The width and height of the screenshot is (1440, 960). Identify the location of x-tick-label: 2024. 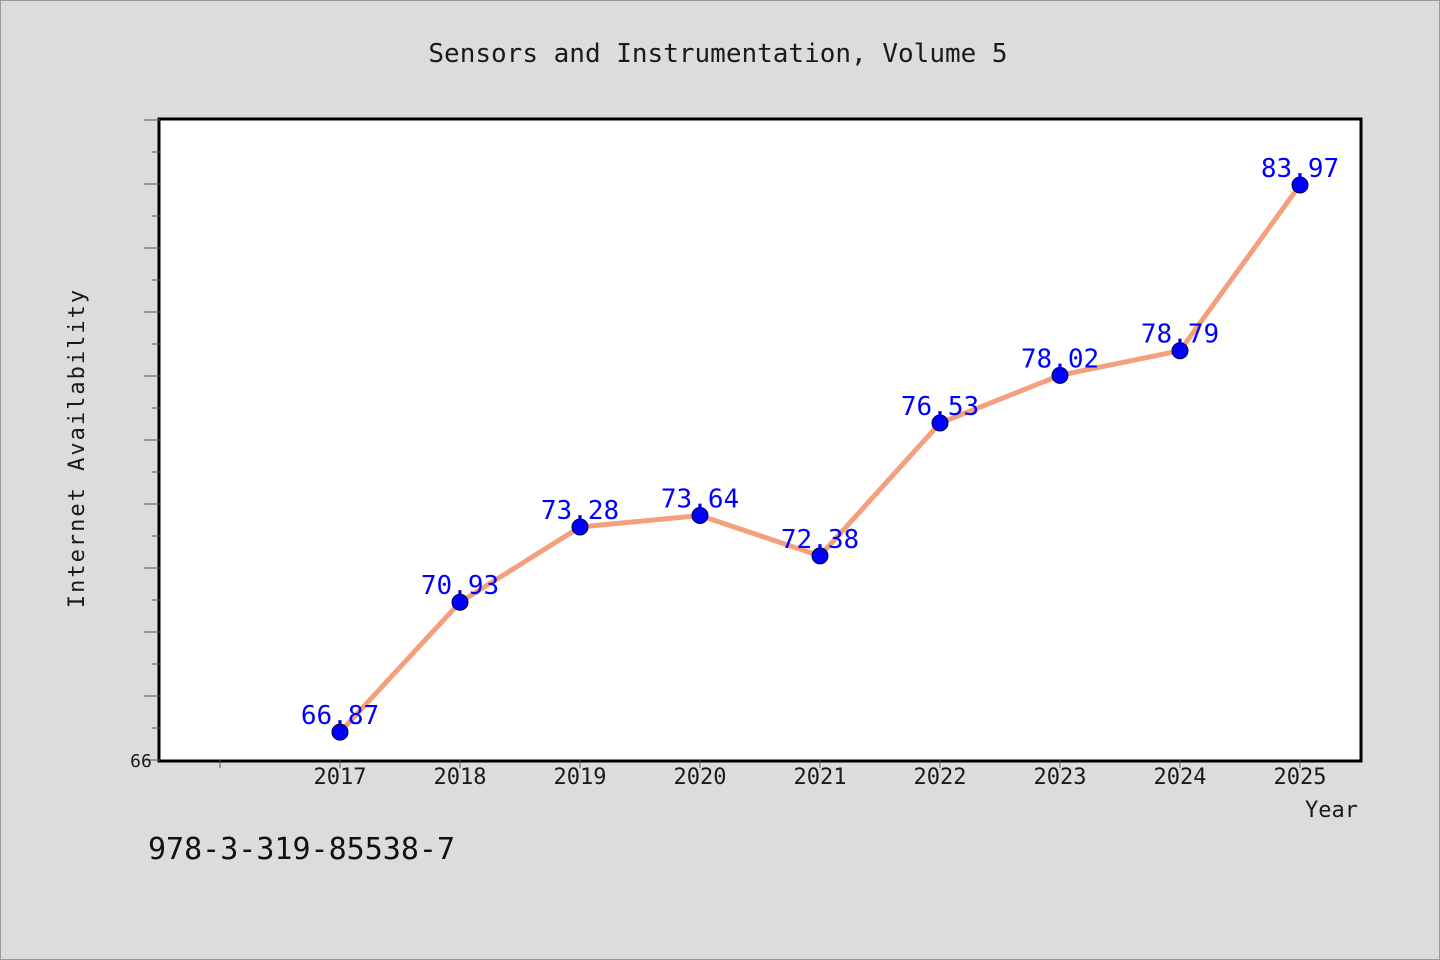
(1180, 777).